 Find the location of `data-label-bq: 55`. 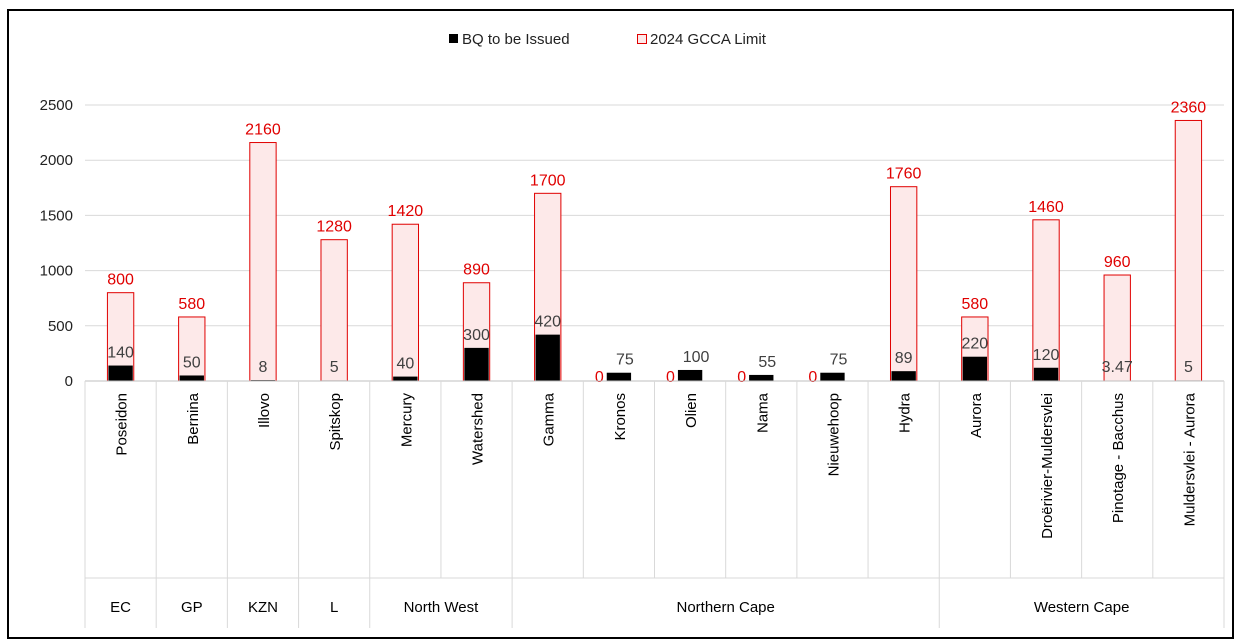

data-label-bq: 55 is located at coordinates (767, 362).